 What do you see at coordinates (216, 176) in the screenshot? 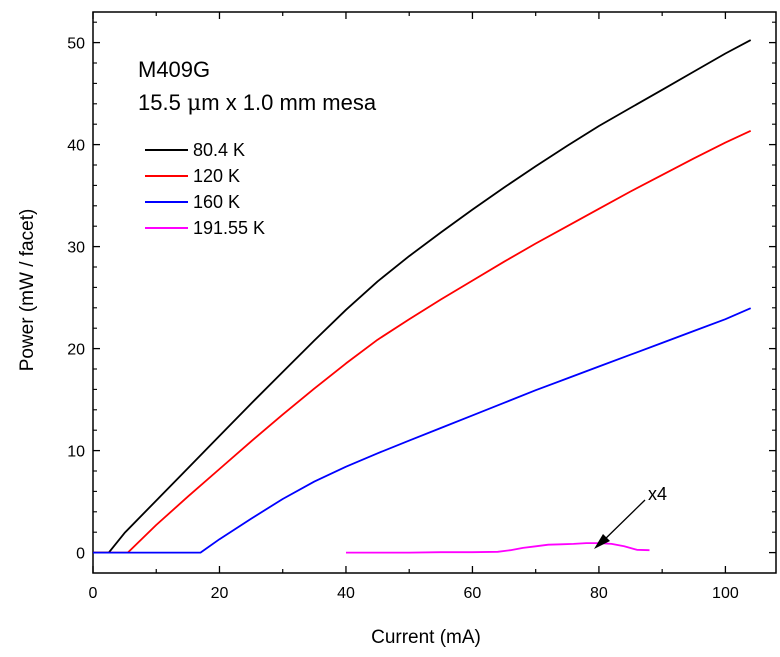
I see `legend-label-120-k: 120 K` at bounding box center [216, 176].